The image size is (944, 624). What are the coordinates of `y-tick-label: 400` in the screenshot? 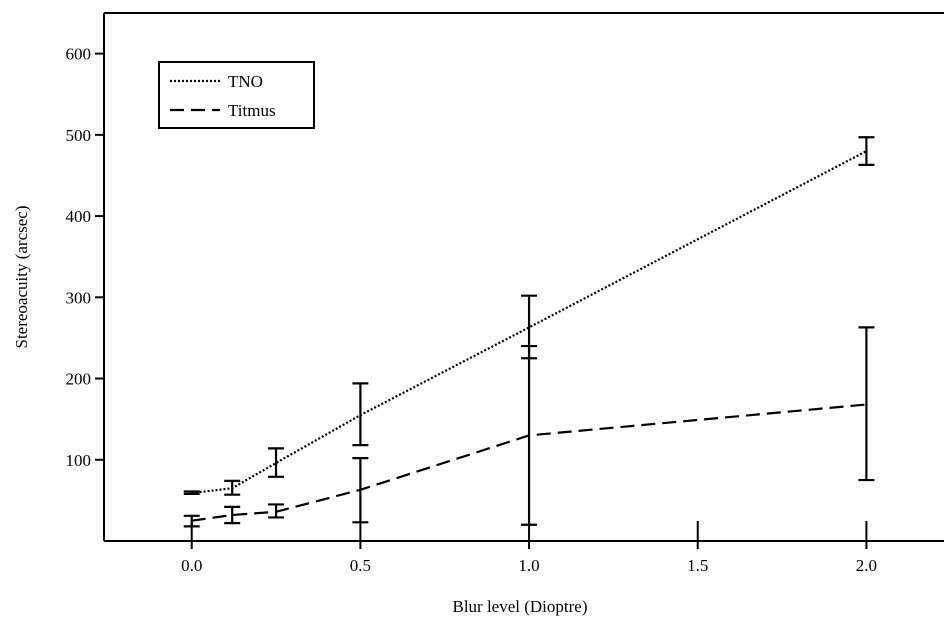 It's located at (79, 216).